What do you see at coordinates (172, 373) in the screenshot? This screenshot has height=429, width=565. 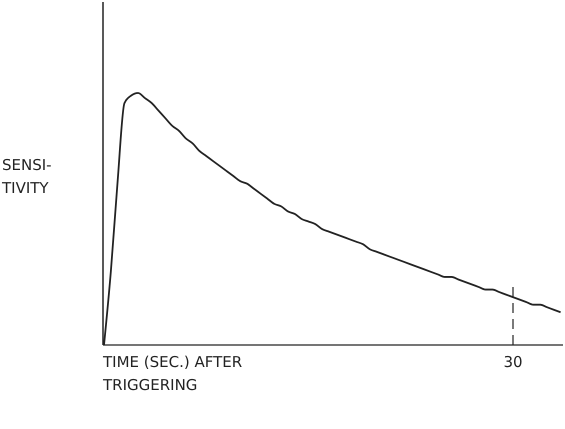 I see `x-axis-title: TIME (SEC.) AFTER TRIGGERING` at bounding box center [172, 373].